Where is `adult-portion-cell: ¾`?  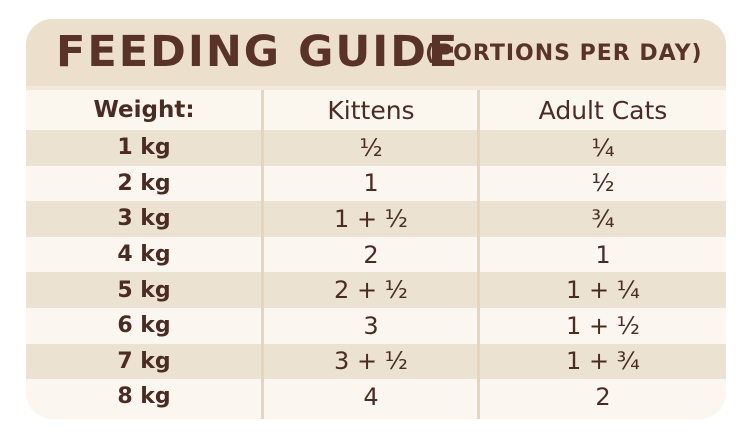 adult-portion-cell: ¾ is located at coordinates (603, 218).